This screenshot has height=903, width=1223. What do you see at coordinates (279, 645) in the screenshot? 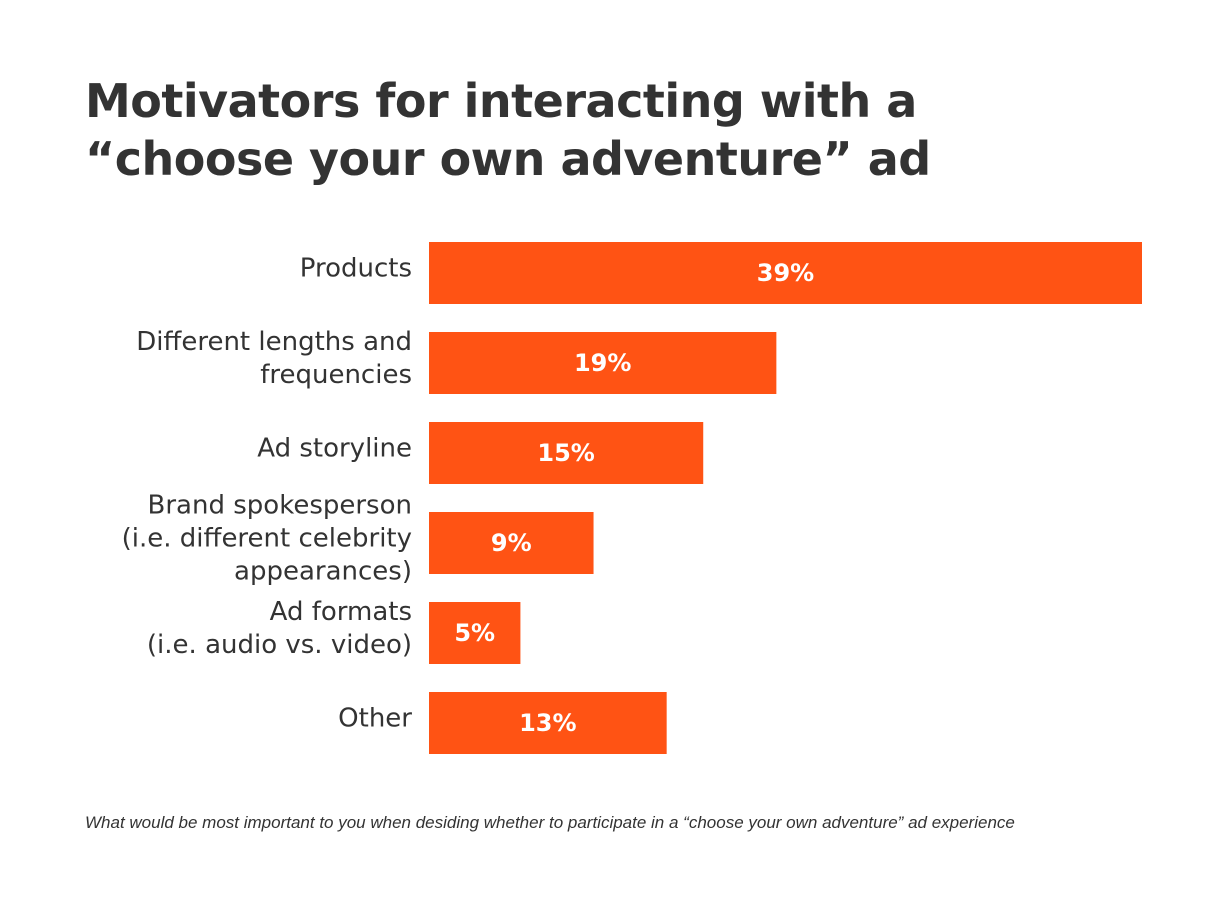
I see `category-label-5-line-2: (i.e. audio vs. video)` at bounding box center [279, 645].